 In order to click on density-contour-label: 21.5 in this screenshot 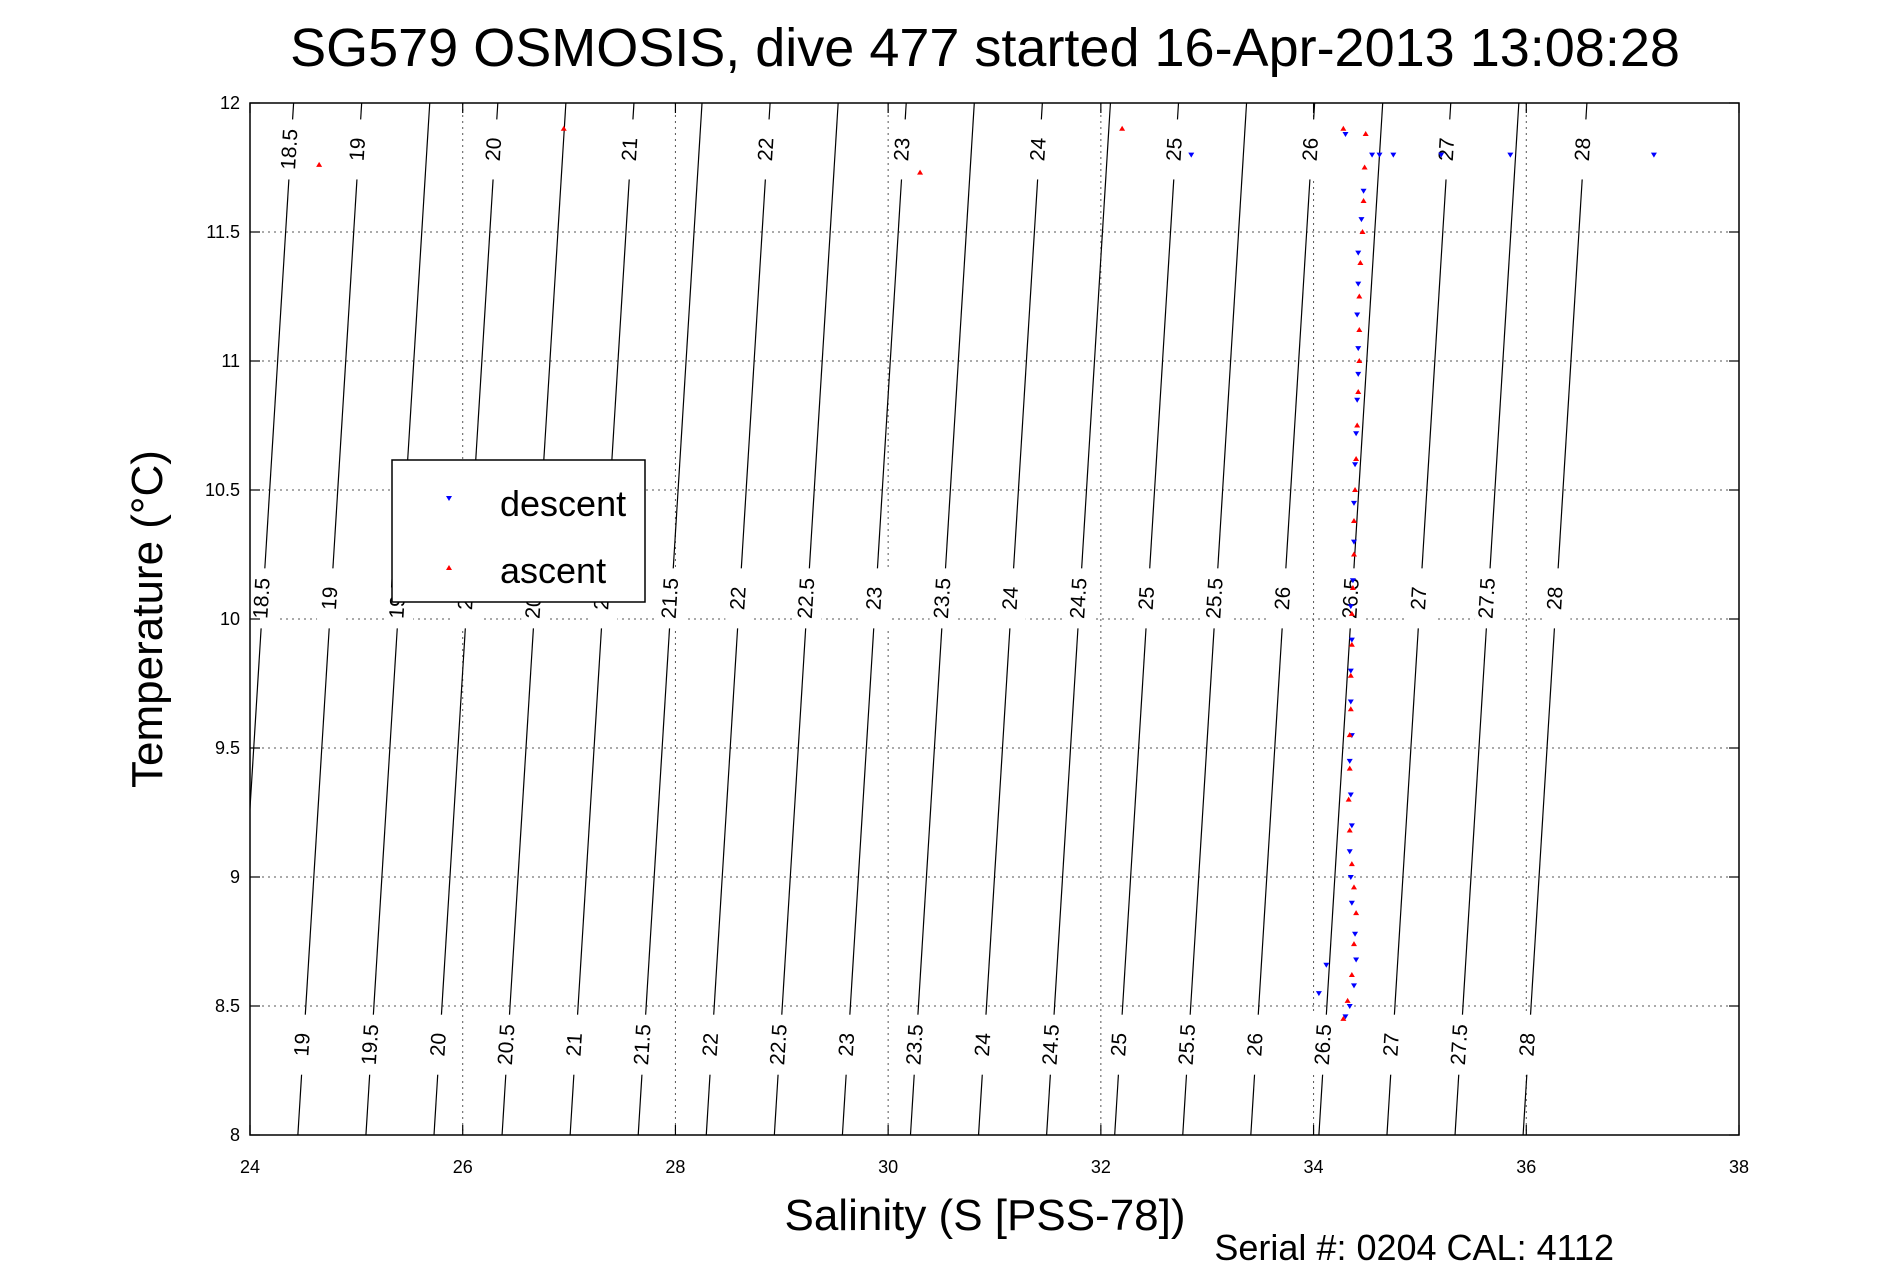, I will do `click(670, 598)`.